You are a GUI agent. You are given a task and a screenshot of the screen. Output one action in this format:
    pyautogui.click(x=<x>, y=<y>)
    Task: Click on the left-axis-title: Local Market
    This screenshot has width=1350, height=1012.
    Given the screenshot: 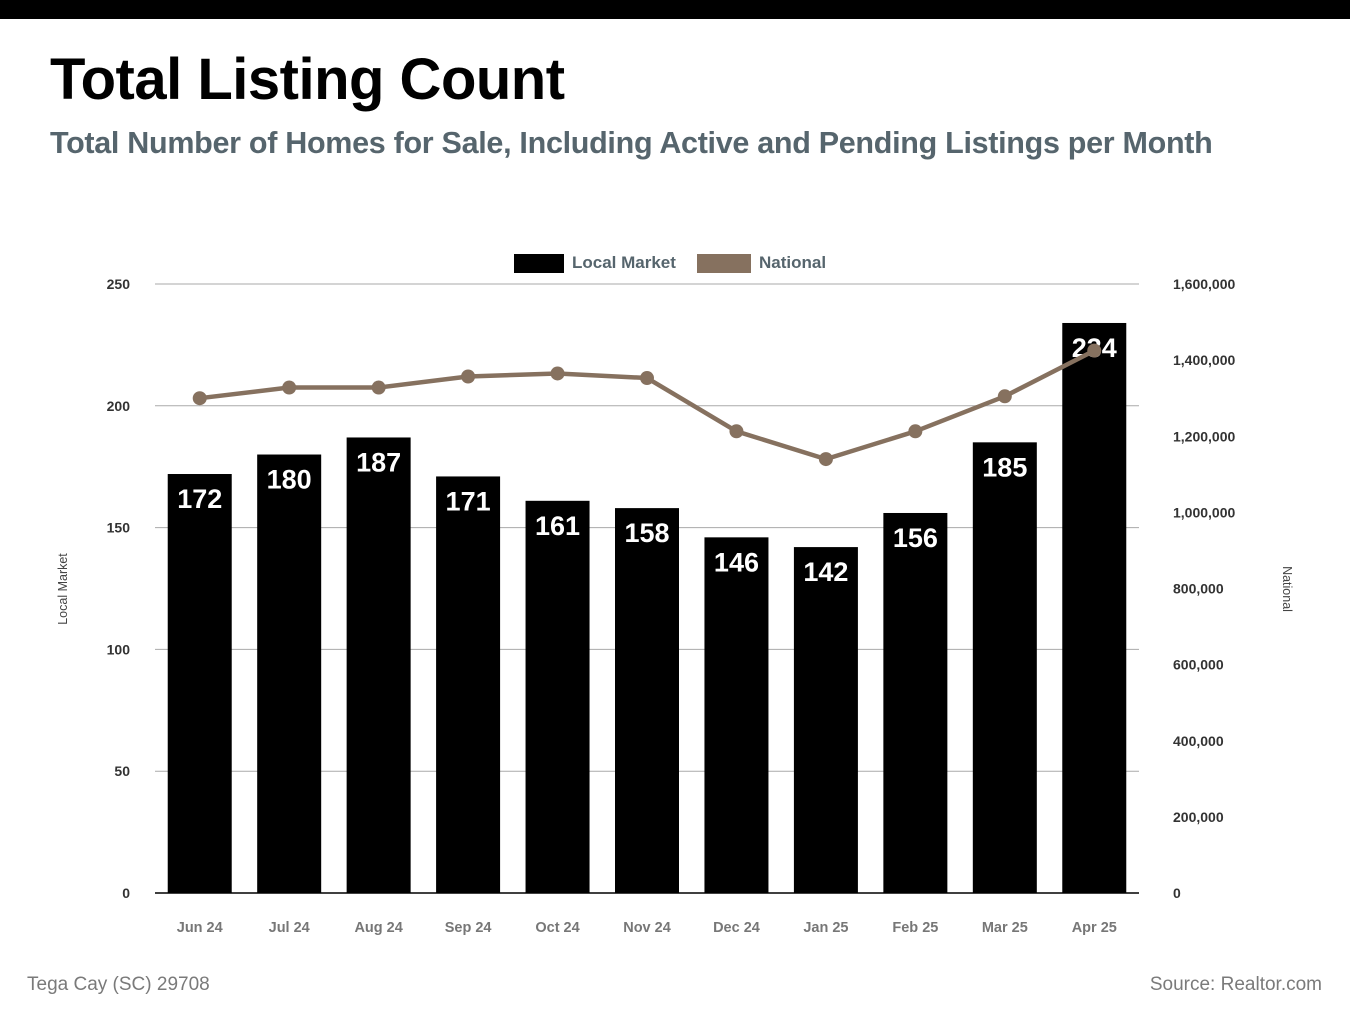 What is the action you would take?
    pyautogui.click(x=63, y=589)
    